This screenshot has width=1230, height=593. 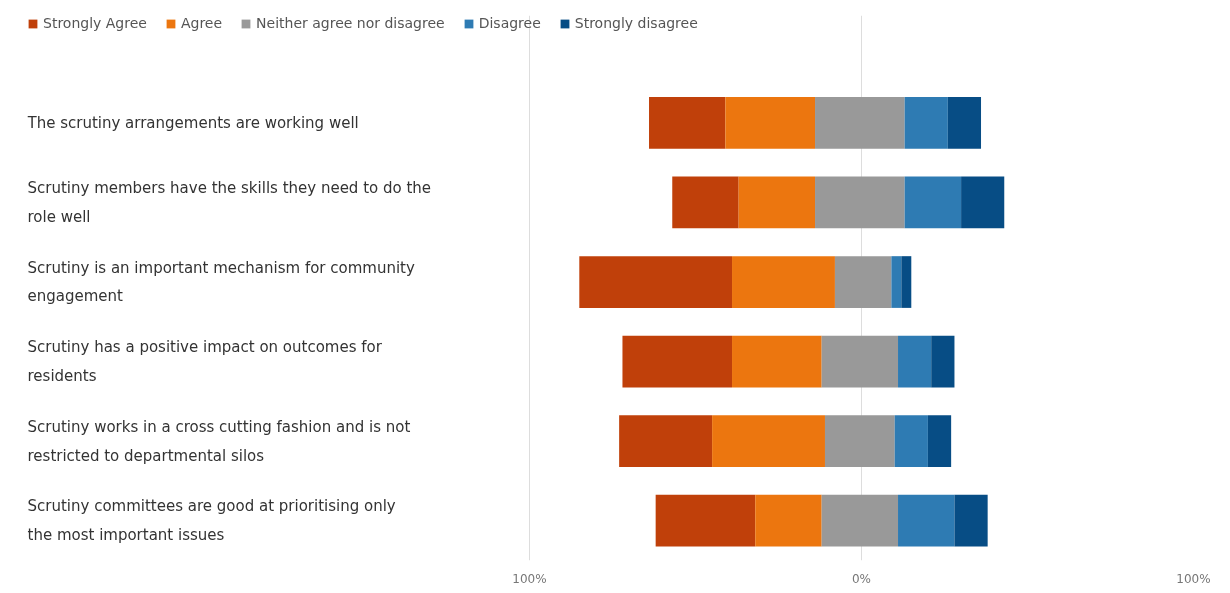 I want to click on legend-label: Strongly Agree, so click(x=95, y=23).